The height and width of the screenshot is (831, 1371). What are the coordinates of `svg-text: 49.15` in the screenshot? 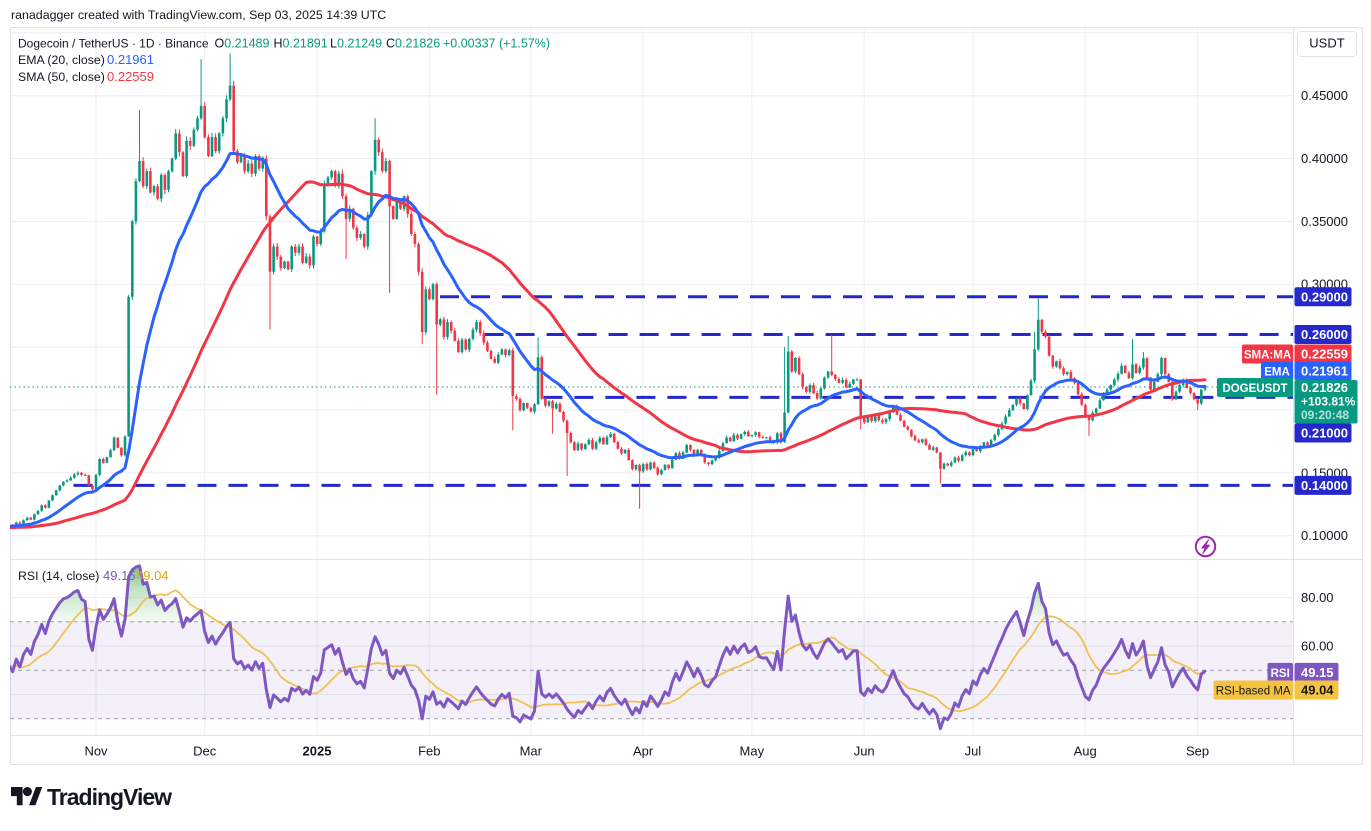 It's located at (1317, 672).